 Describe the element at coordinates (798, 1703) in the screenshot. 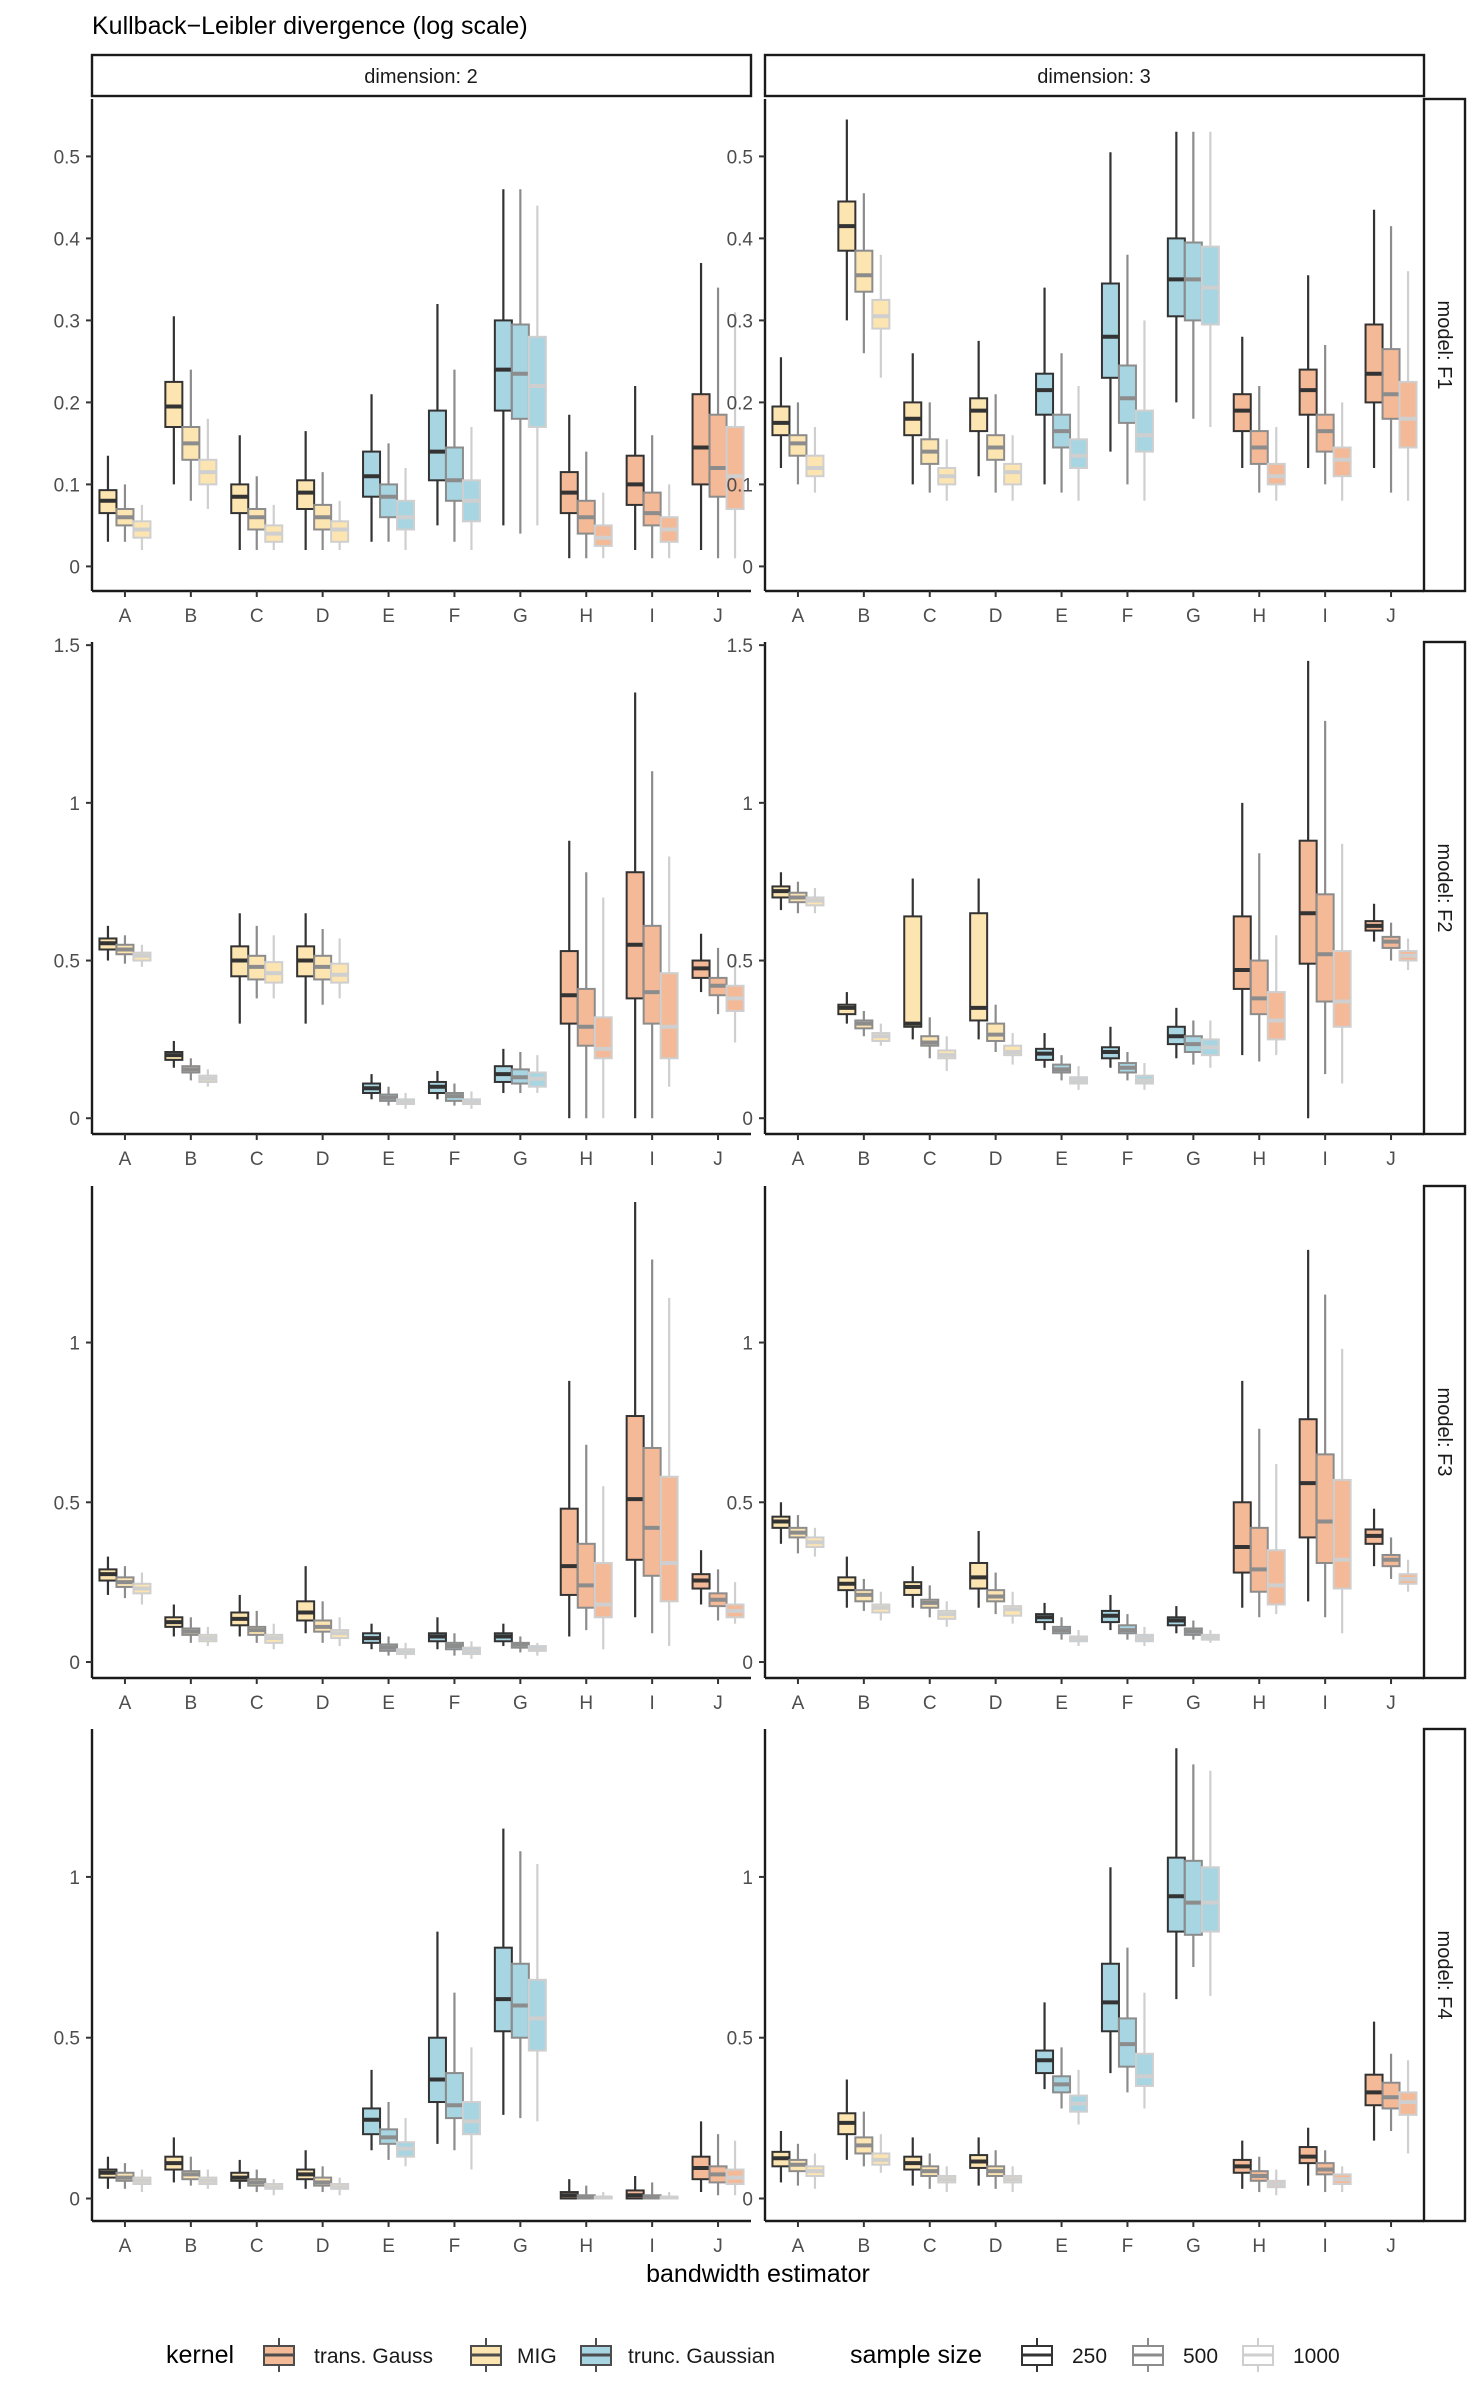

I see `x-tick-label: A` at that location.